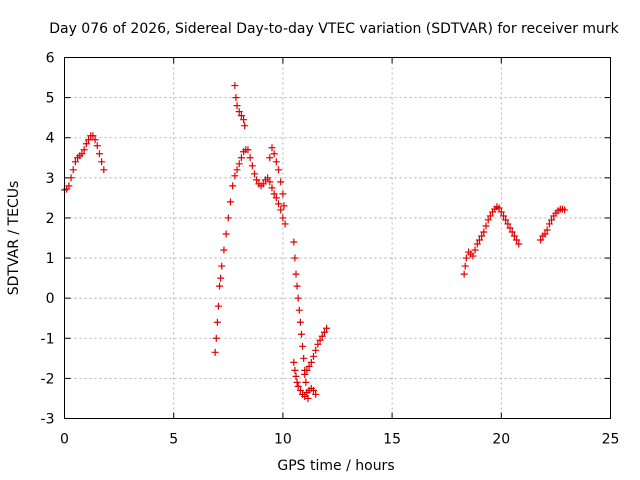 The width and height of the screenshot is (640, 480). What do you see at coordinates (240, 106) in the screenshot?
I see `series-arc-2-upper` at bounding box center [240, 106].